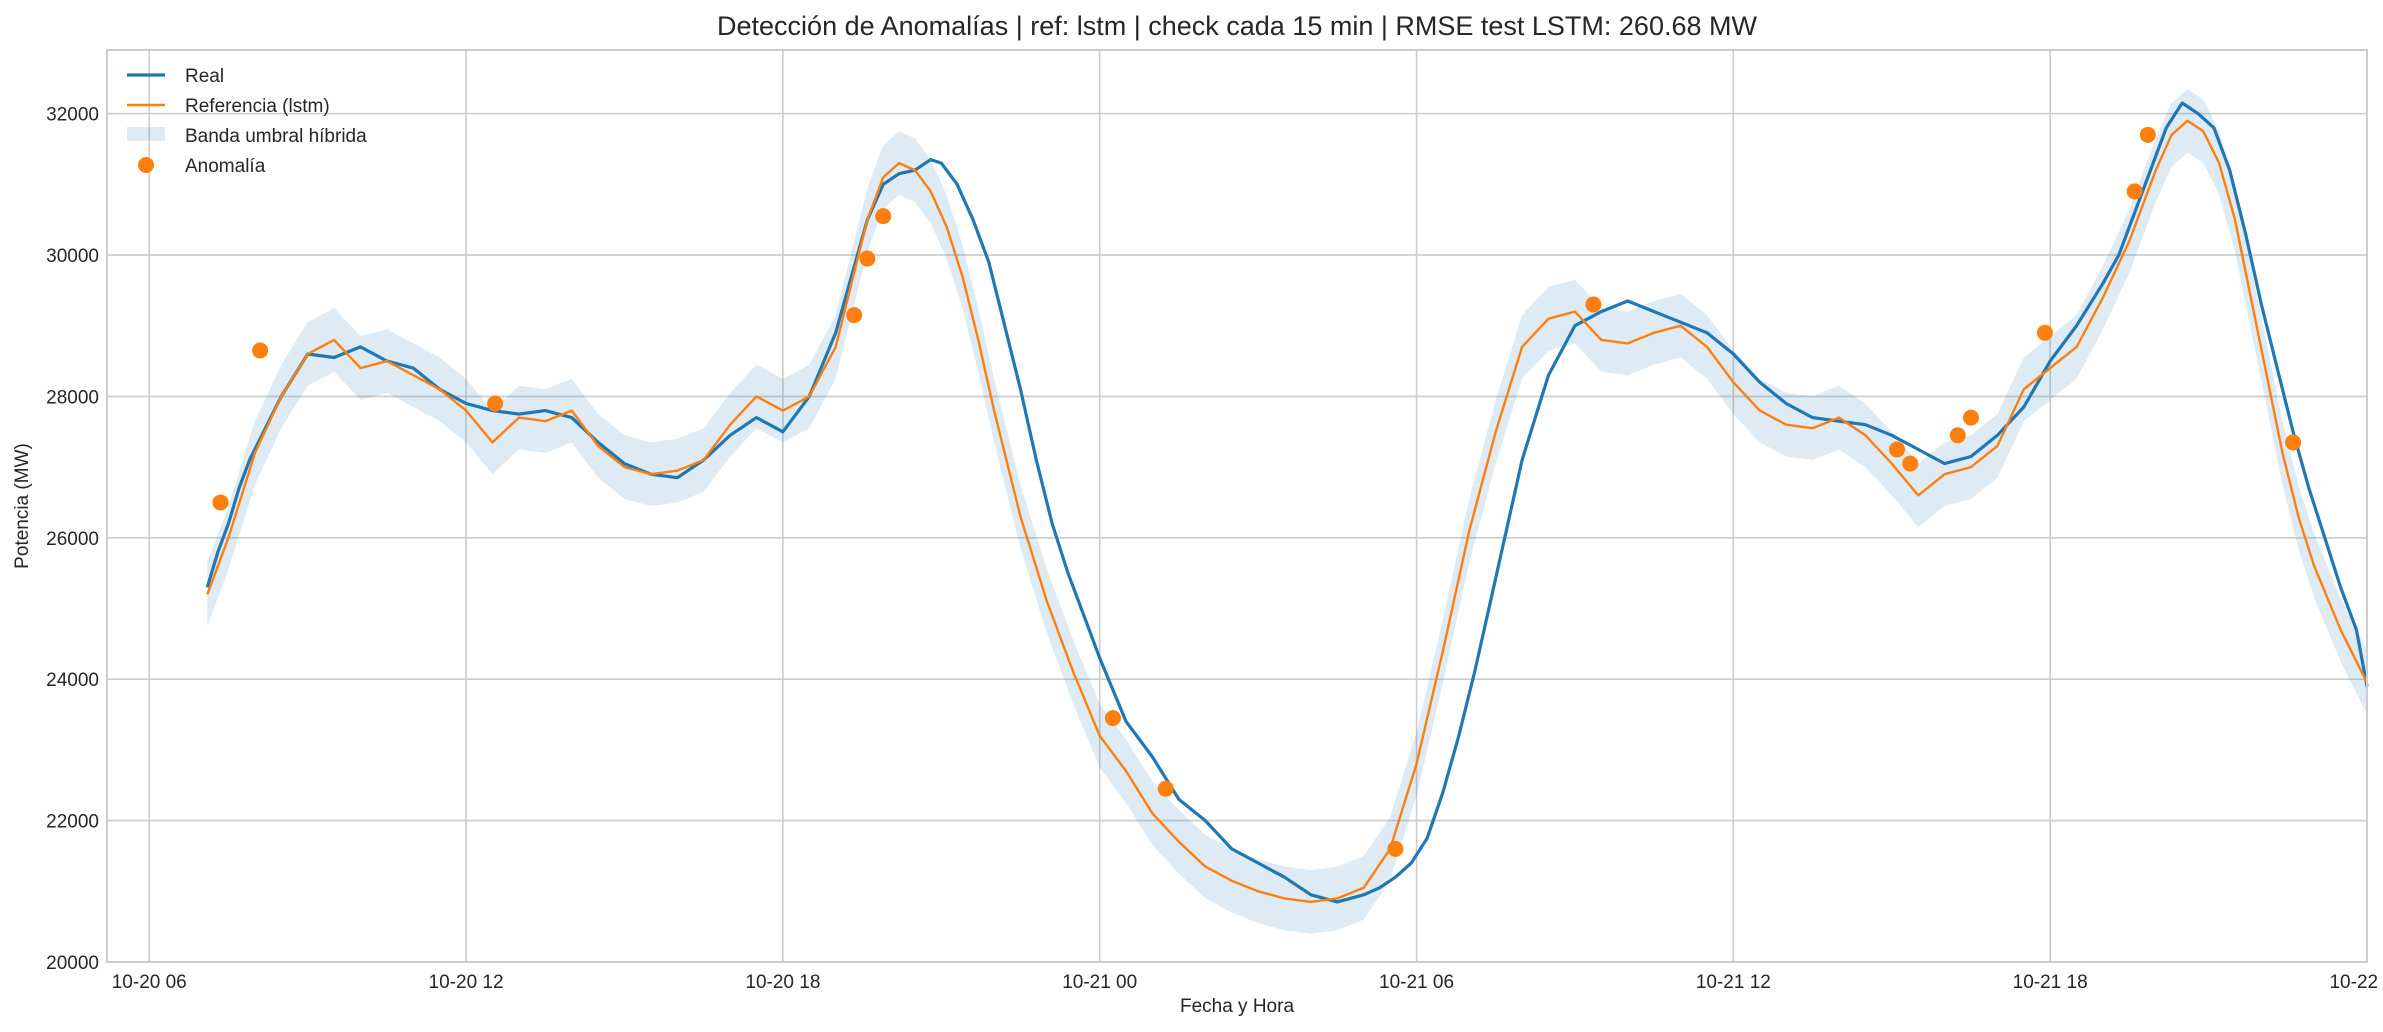 The width and height of the screenshot is (2383, 1032). What do you see at coordinates (72, 963) in the screenshot?
I see `y-tick-label: 20000` at bounding box center [72, 963].